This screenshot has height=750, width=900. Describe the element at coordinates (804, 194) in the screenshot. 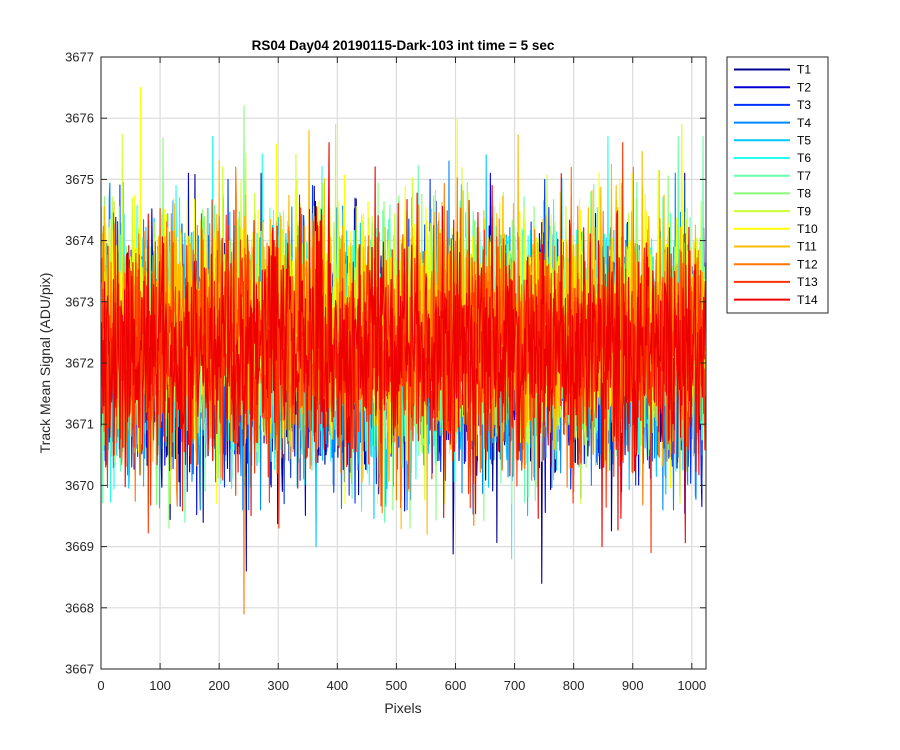

I see `legend-label: T8` at that location.